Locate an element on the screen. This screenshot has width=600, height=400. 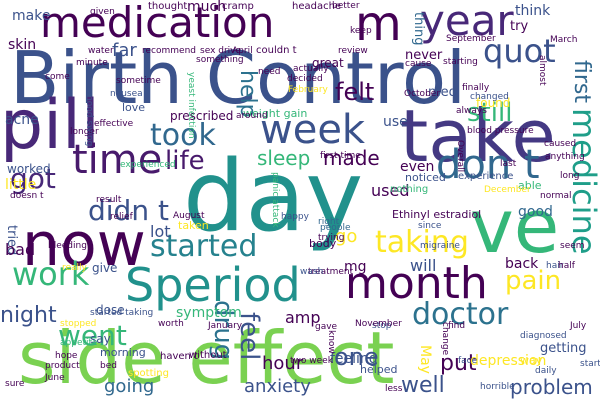
cloud-word: anything is located at coordinates (565, 157).